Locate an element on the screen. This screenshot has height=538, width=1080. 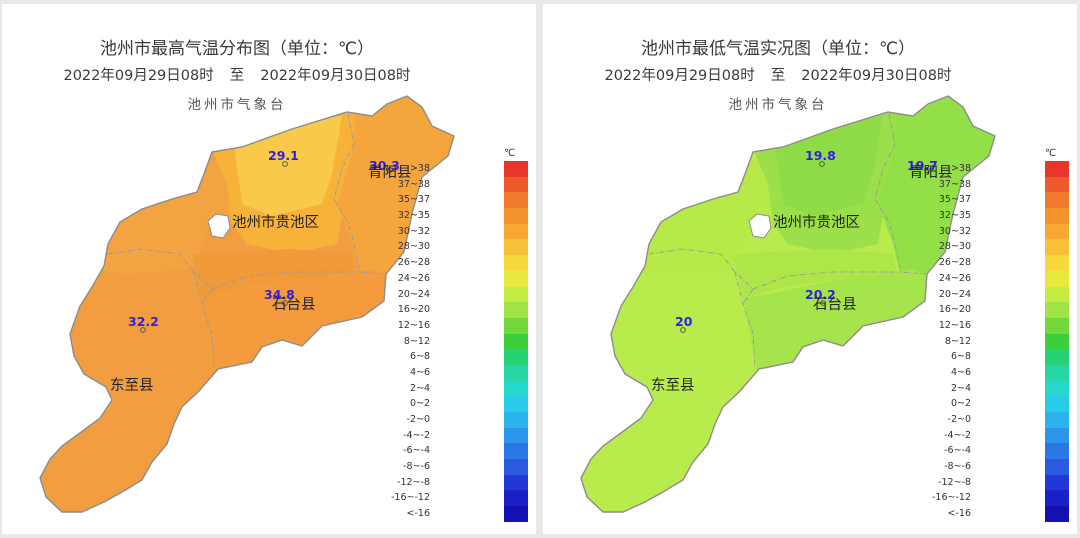
legend-label: -6~-4 is located at coordinates (416, 451).